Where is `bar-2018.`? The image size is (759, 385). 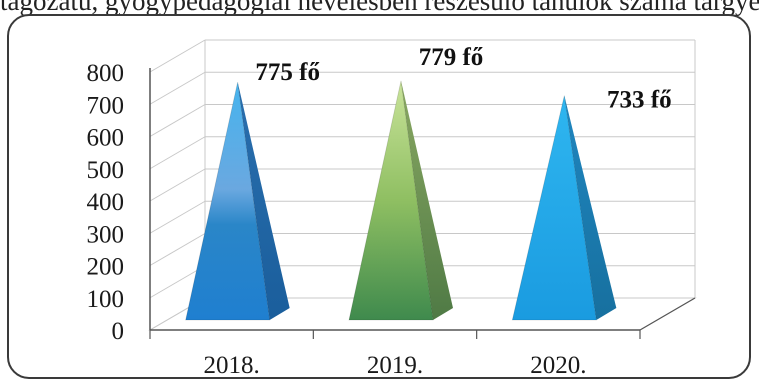
bar-2018. is located at coordinates (237, 201).